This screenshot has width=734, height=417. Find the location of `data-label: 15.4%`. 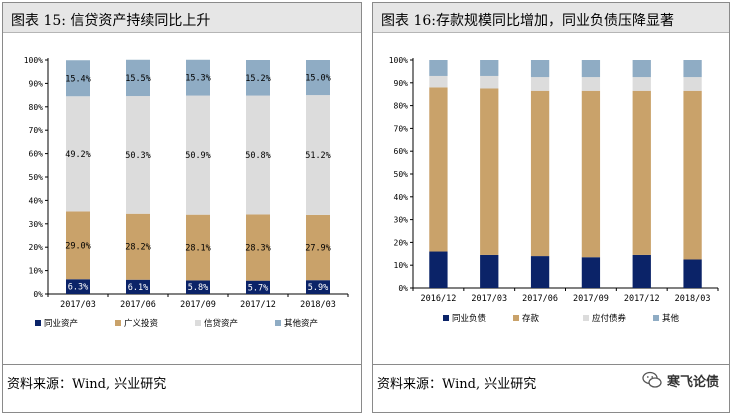

data-label: 15.4% is located at coordinates (78, 79).